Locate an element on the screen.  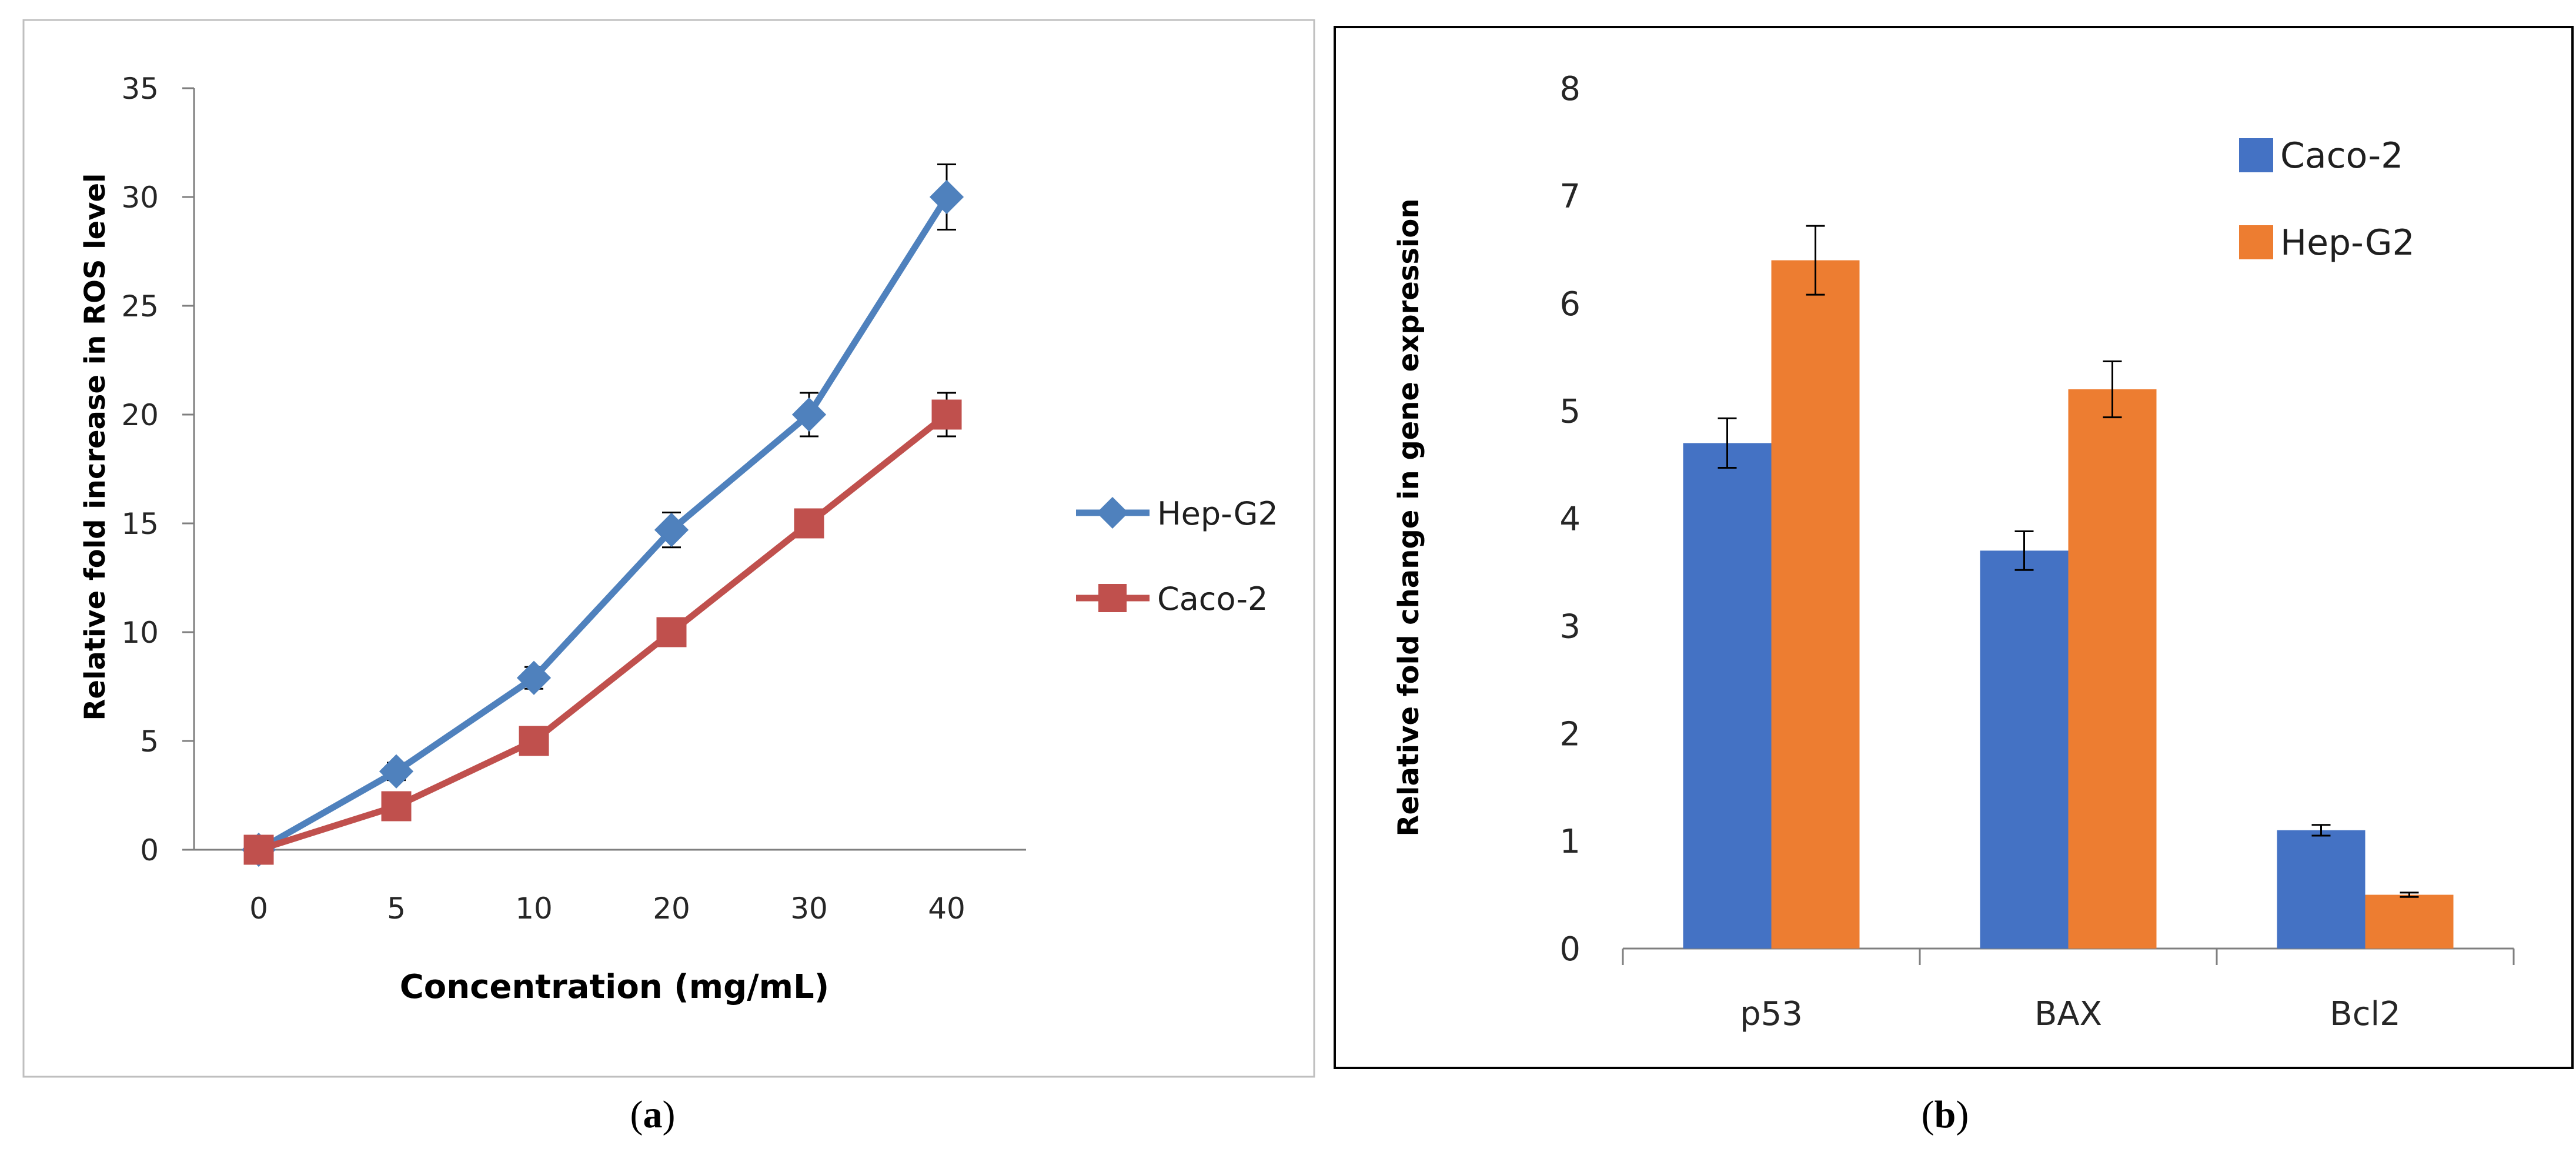
panel-b-caption: (b) is located at coordinates (1945, 1114).